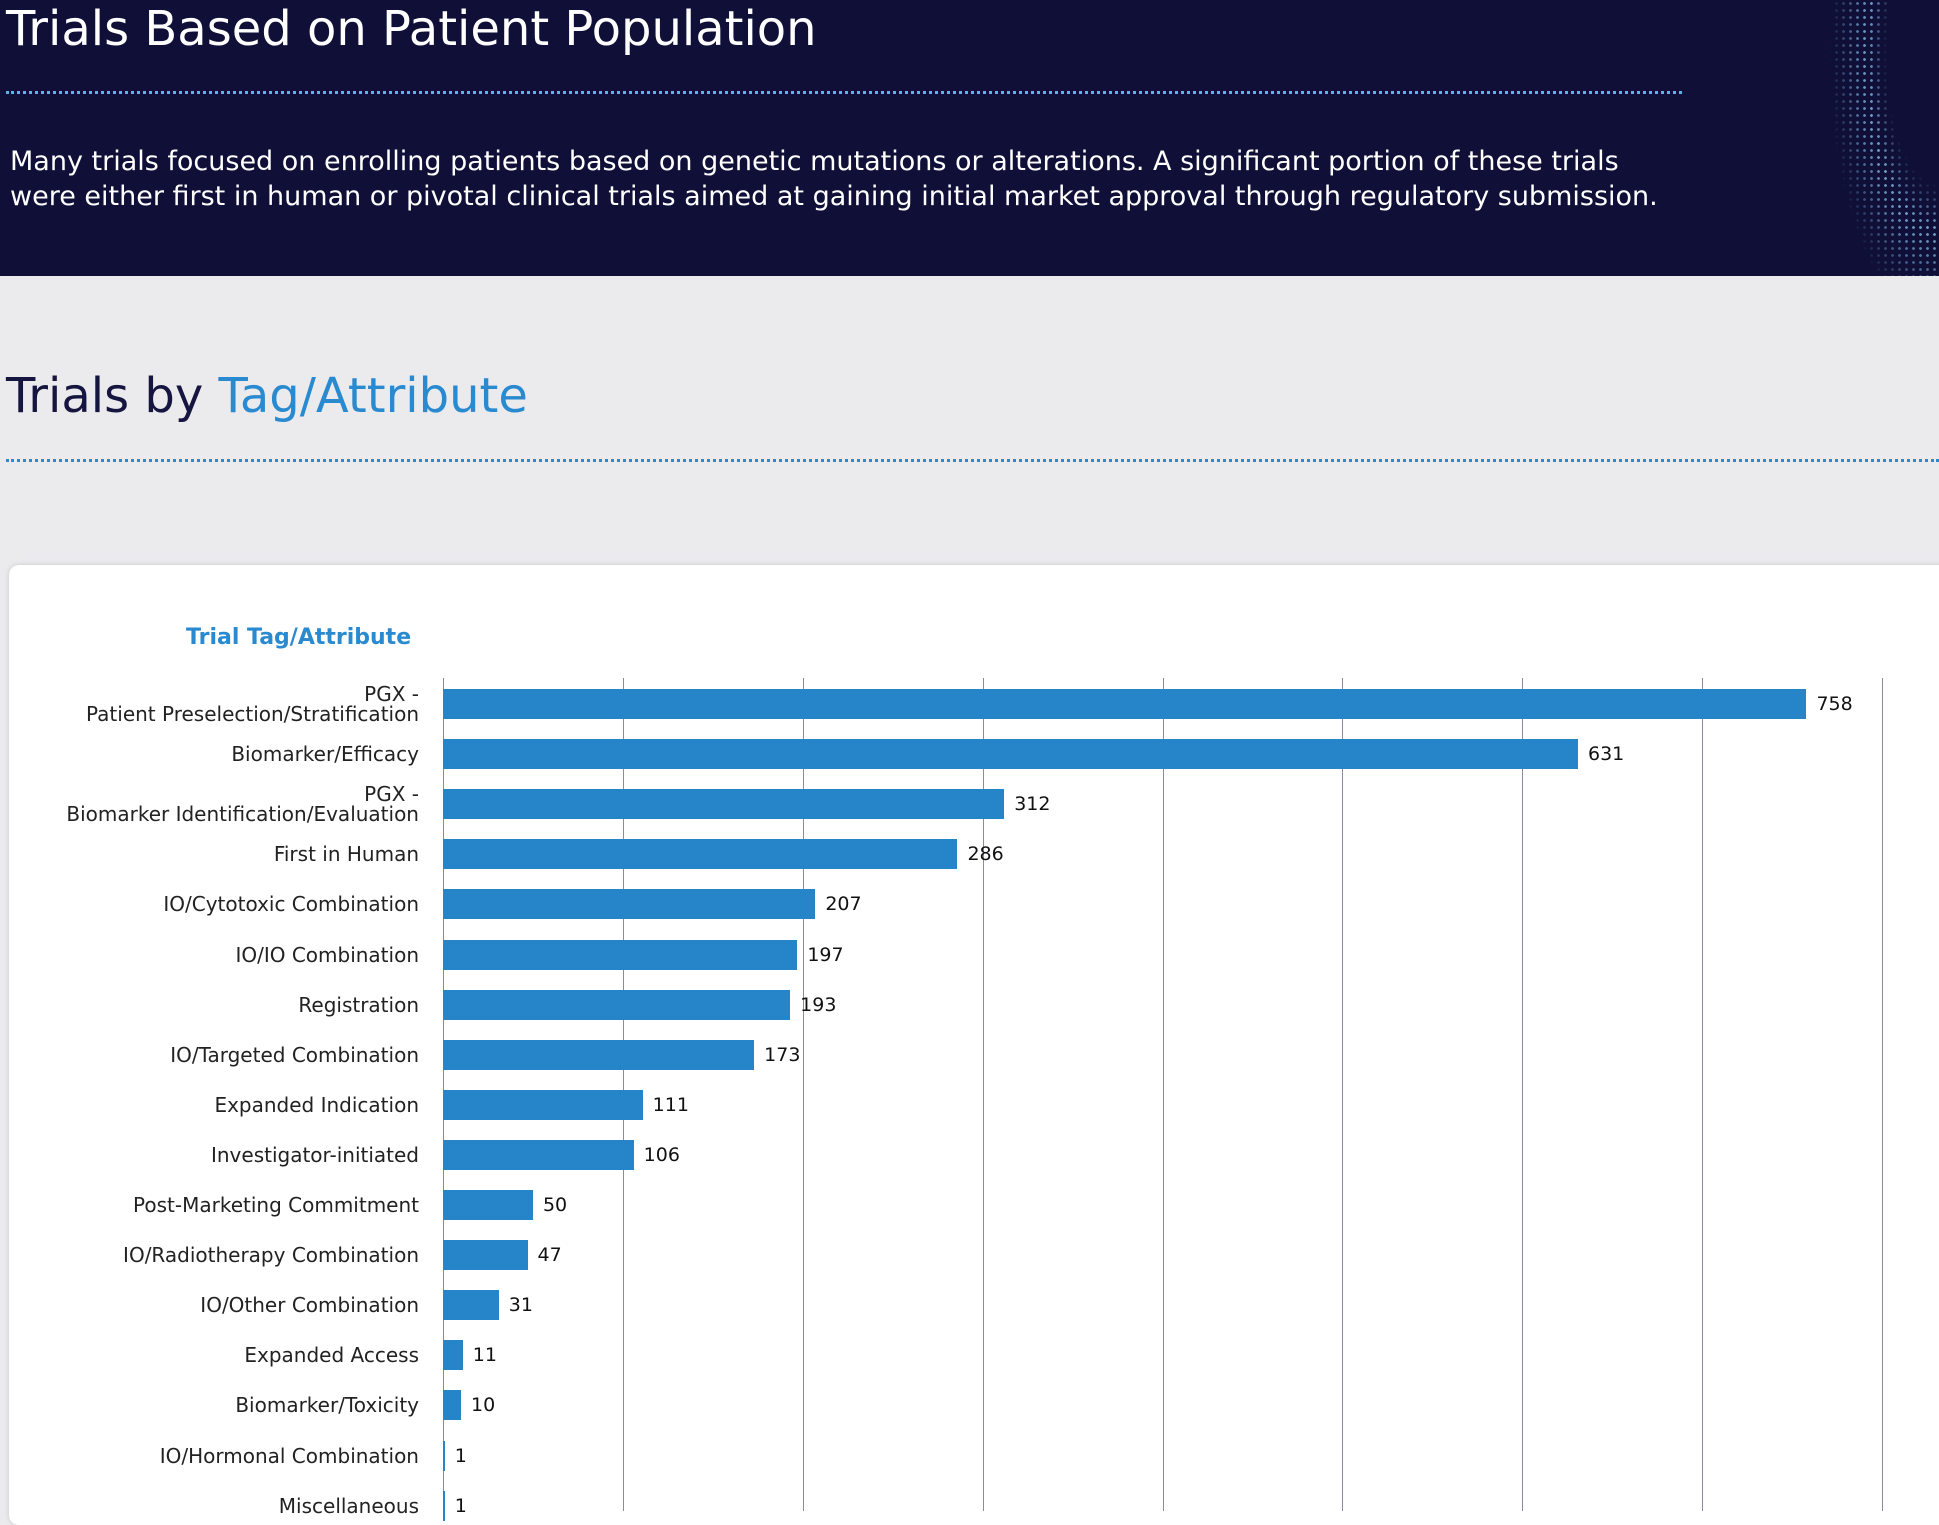 This screenshot has width=1939, height=1525. I want to click on data-label: 31, so click(520, 1305).